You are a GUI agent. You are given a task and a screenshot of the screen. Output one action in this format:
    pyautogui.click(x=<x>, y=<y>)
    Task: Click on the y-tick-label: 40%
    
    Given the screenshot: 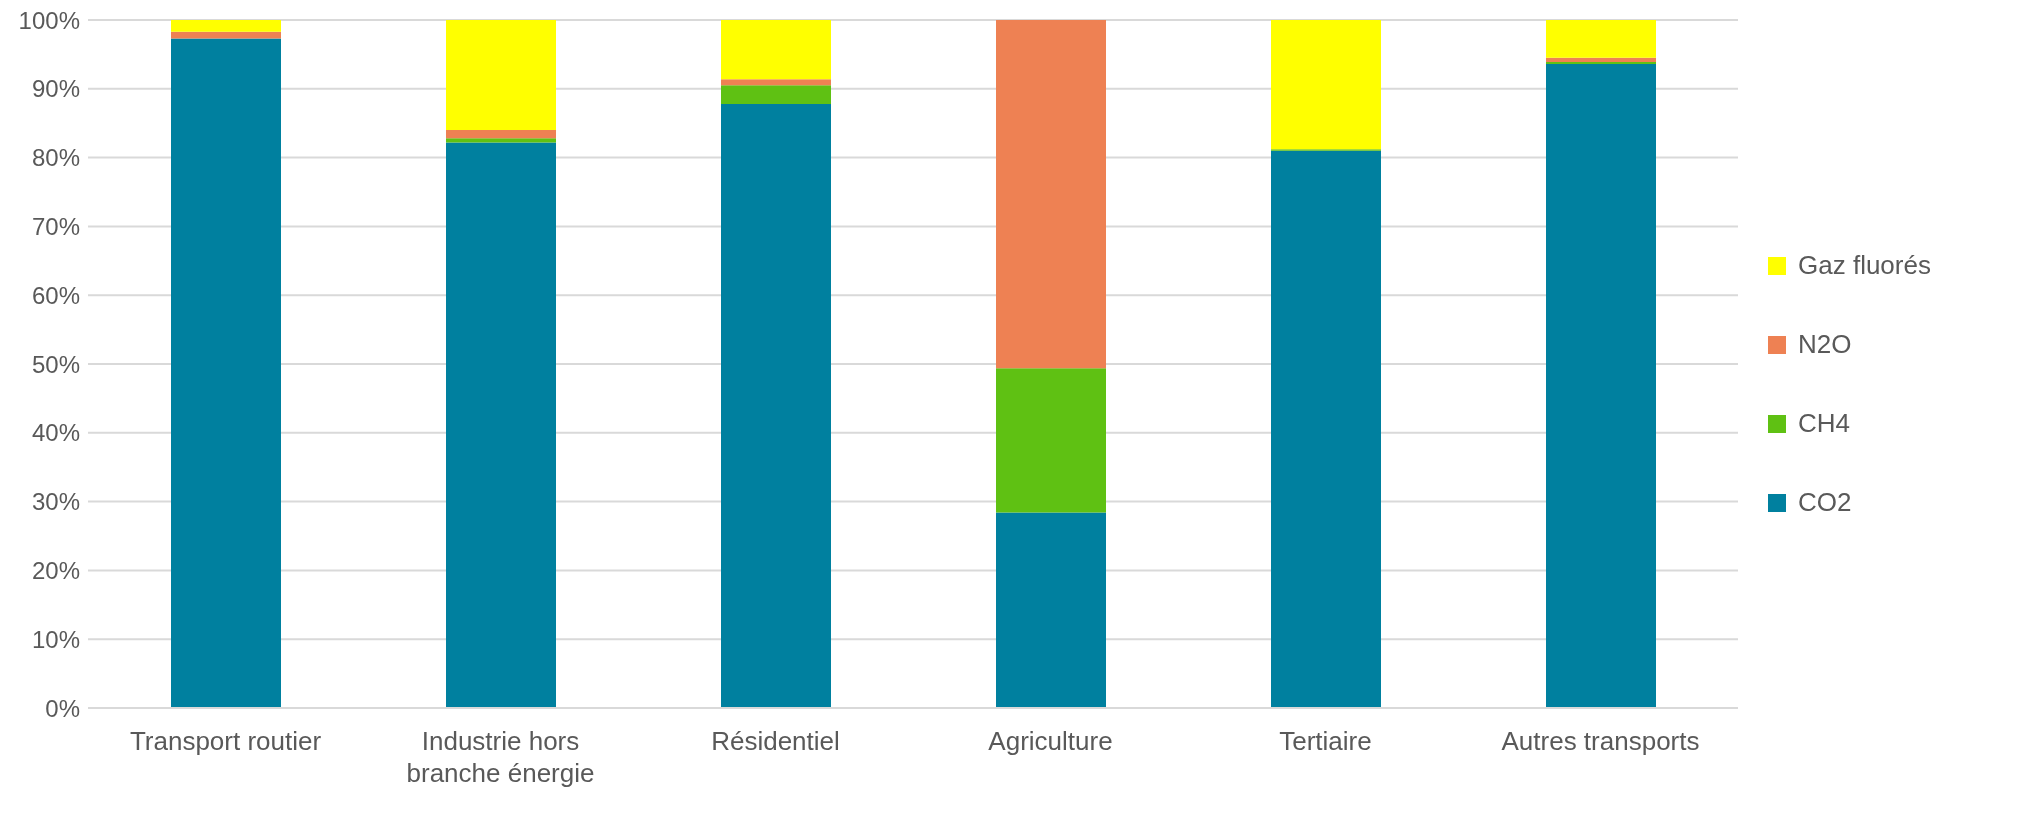 What is the action you would take?
    pyautogui.click(x=55, y=433)
    